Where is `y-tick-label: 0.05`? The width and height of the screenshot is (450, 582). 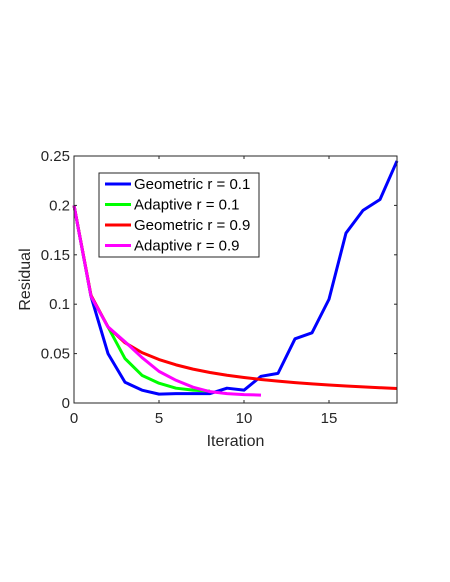
y-tick-label: 0.05 is located at coordinates (55, 354).